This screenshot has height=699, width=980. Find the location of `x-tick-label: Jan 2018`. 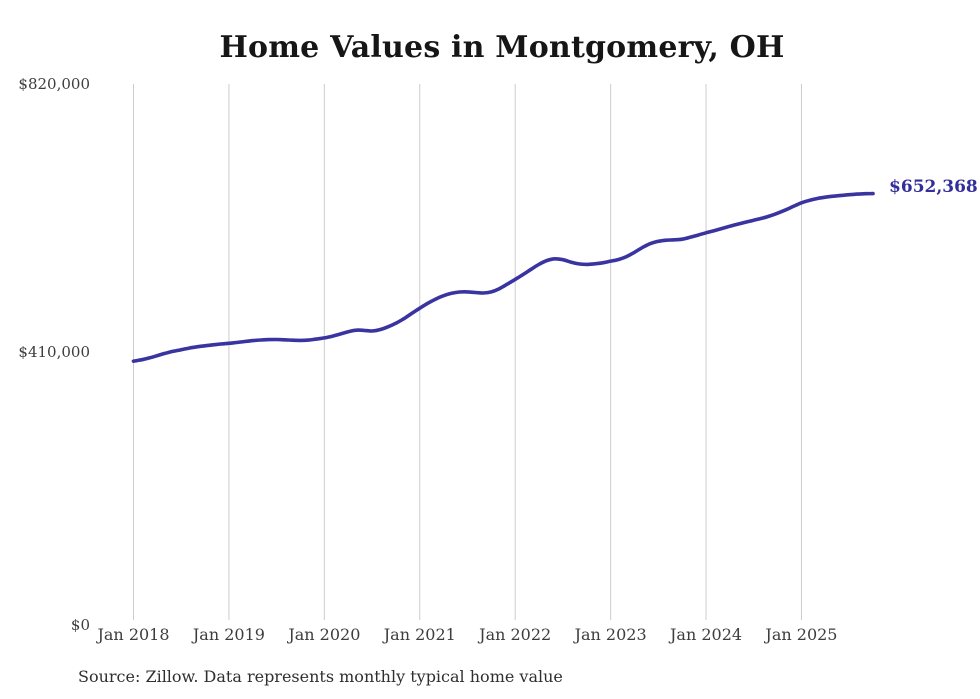

x-tick-label: Jan 2018 is located at coordinates (133, 634).